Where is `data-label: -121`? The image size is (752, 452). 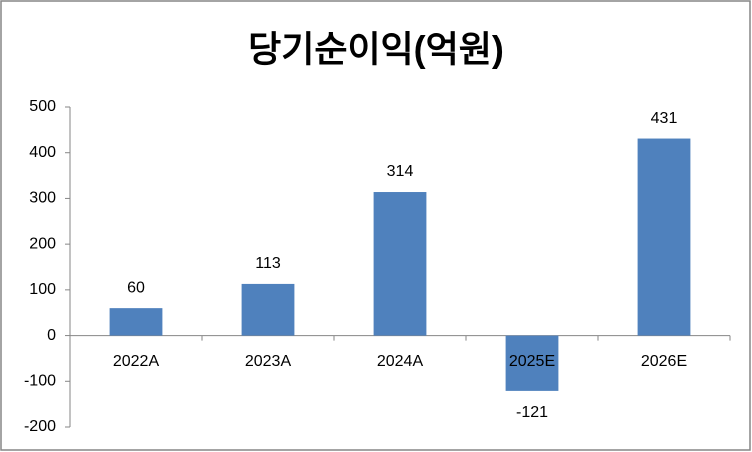 data-label: -121 is located at coordinates (532, 412).